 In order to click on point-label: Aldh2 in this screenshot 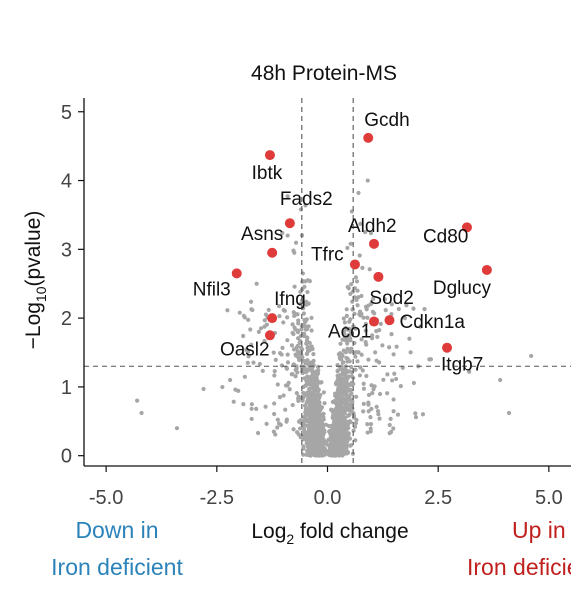, I will do `click(372, 226)`.